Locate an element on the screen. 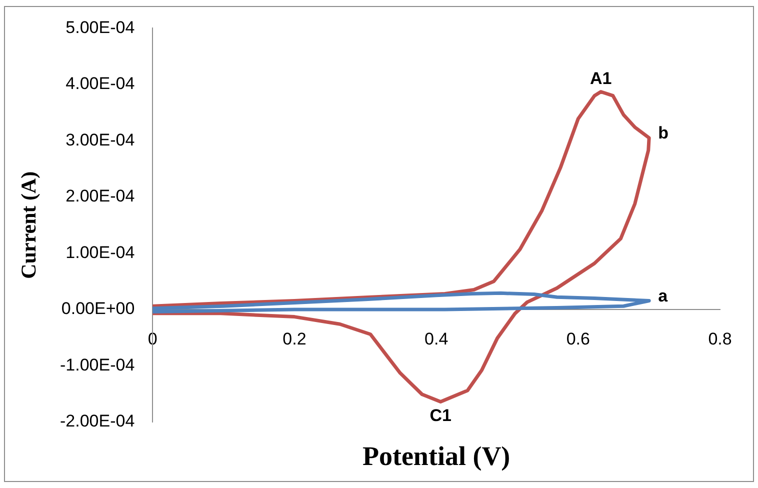  y-axis-title: Current (A) is located at coordinates (28, 225).